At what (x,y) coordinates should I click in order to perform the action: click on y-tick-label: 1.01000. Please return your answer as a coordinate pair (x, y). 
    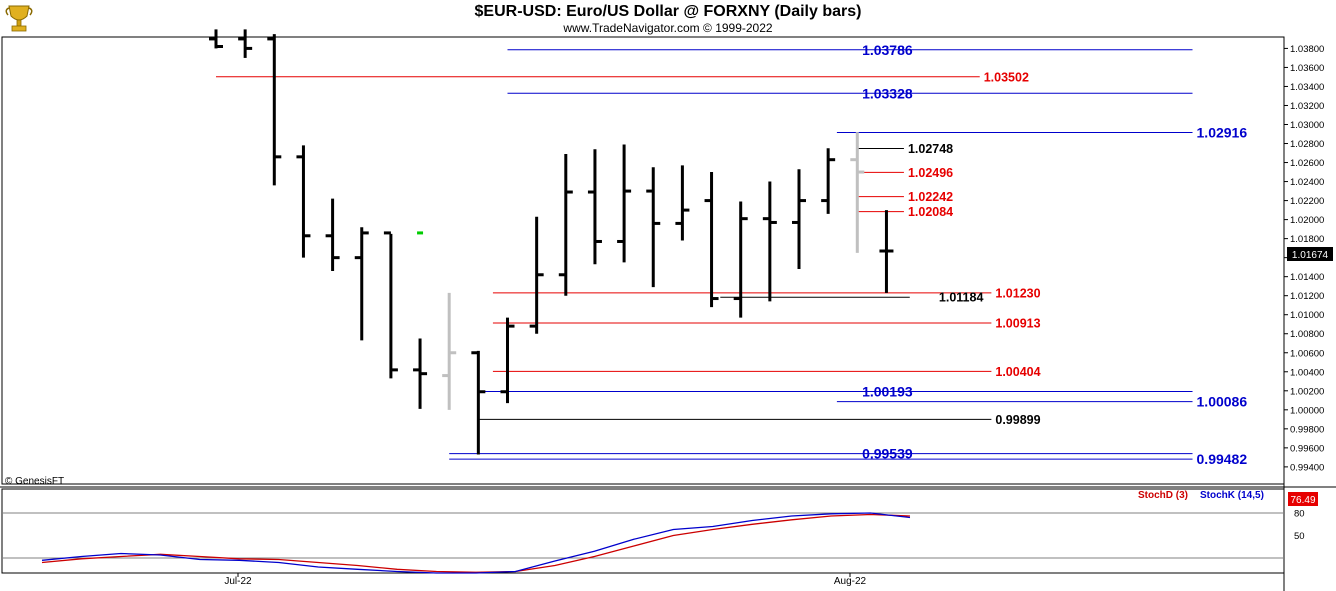
    Looking at the image, I should click on (1307, 315).